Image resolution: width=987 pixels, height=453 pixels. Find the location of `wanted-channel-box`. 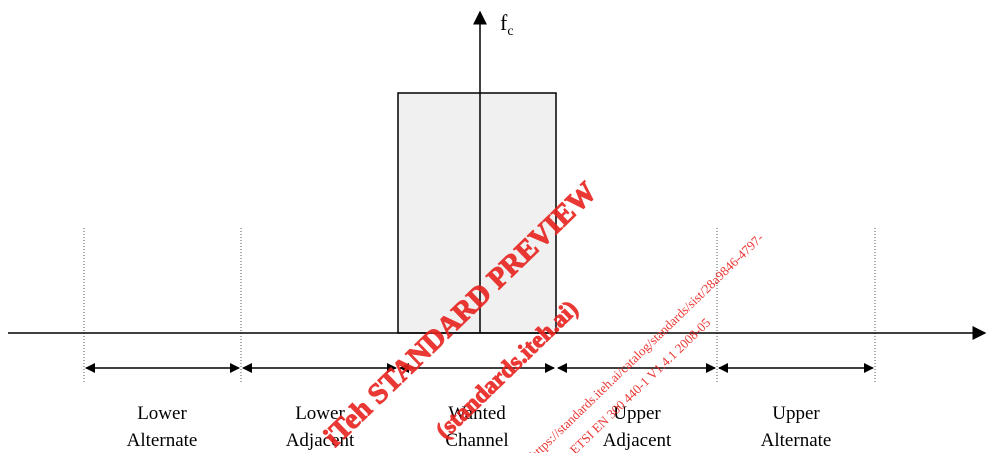

wanted-channel-box is located at coordinates (477, 213).